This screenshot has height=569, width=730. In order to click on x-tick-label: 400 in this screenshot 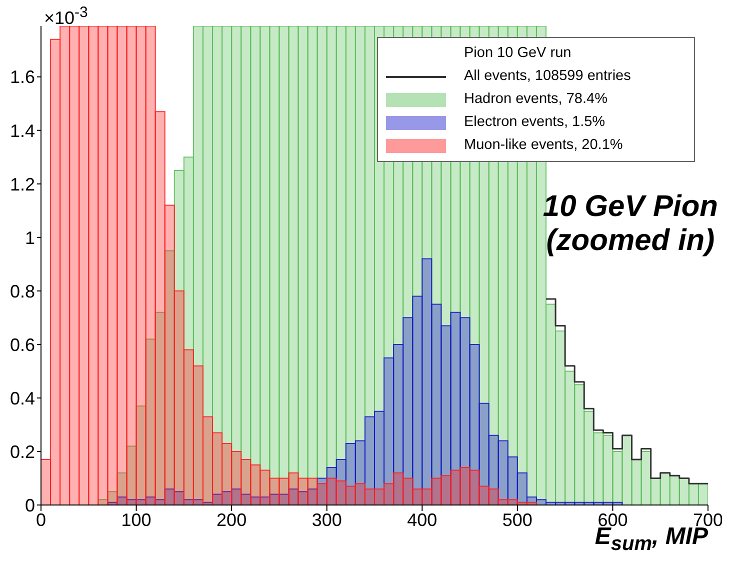, I will do `click(422, 520)`.